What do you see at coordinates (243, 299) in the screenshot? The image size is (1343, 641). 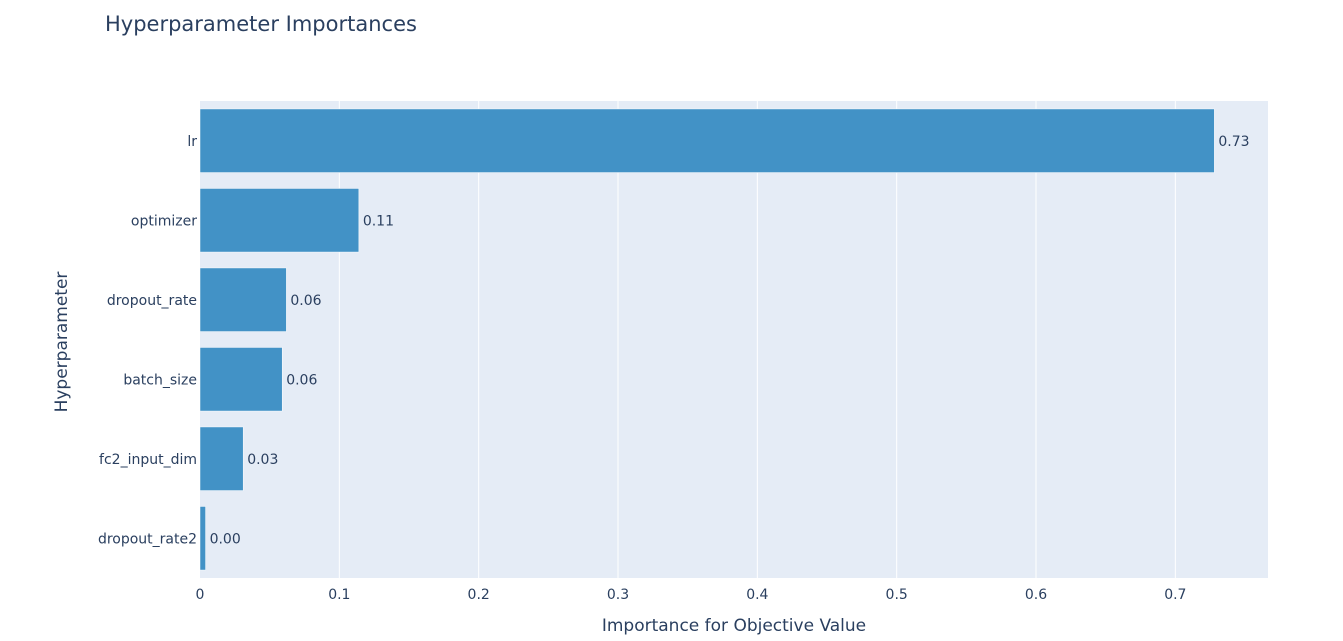 I see `bar-dropout_rate` at bounding box center [243, 299].